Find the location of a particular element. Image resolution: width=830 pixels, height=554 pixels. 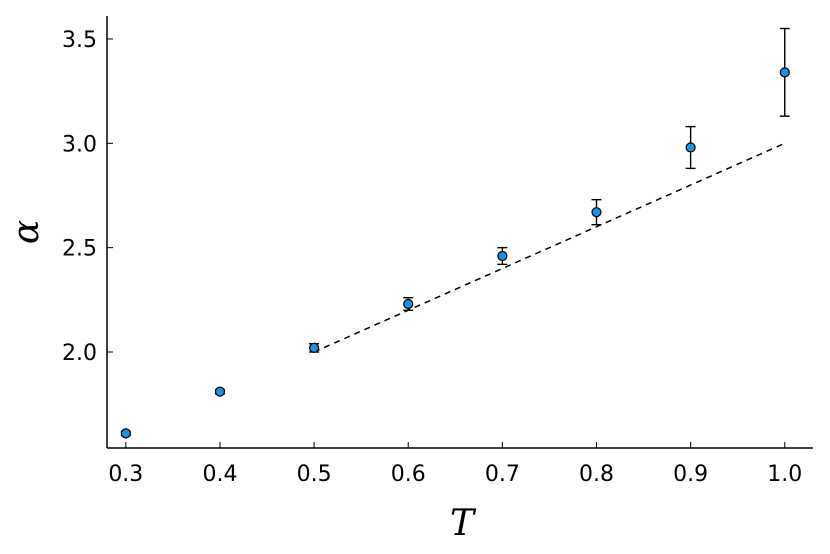

y-tick-label: 2.5 is located at coordinates (79, 249).